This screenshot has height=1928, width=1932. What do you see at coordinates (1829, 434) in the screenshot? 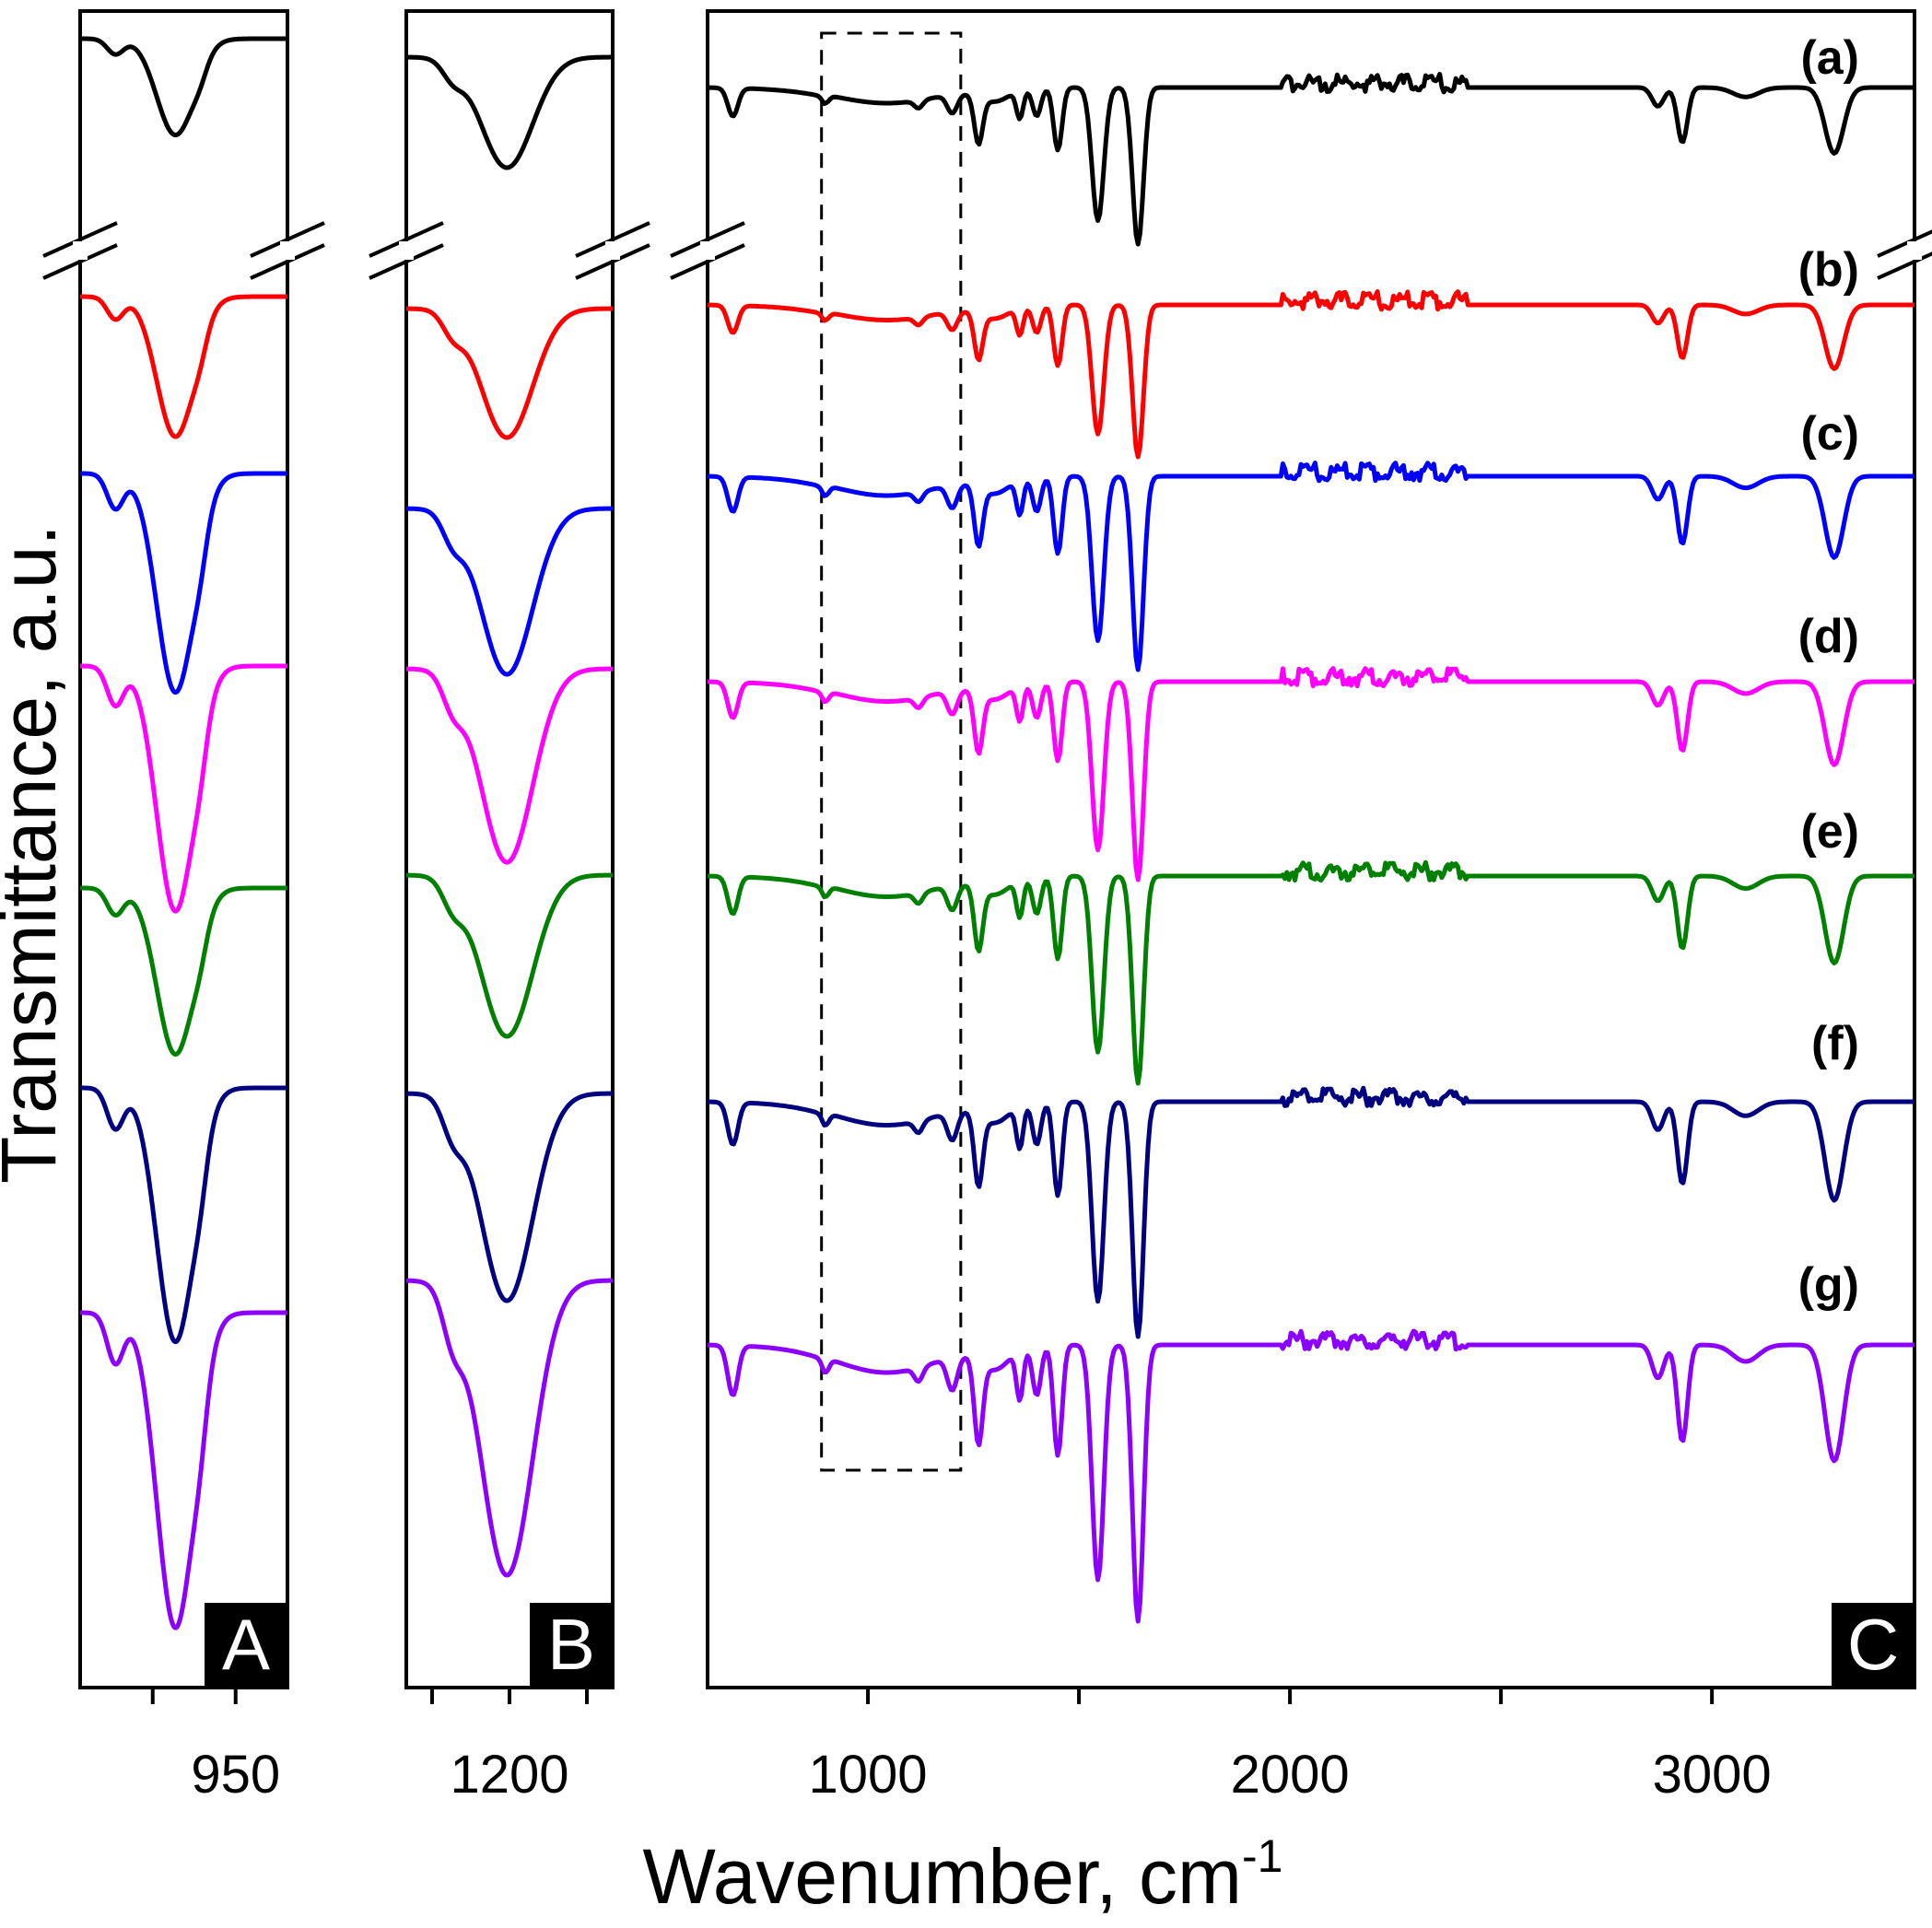
I see `series-label: (c)` at bounding box center [1829, 434].